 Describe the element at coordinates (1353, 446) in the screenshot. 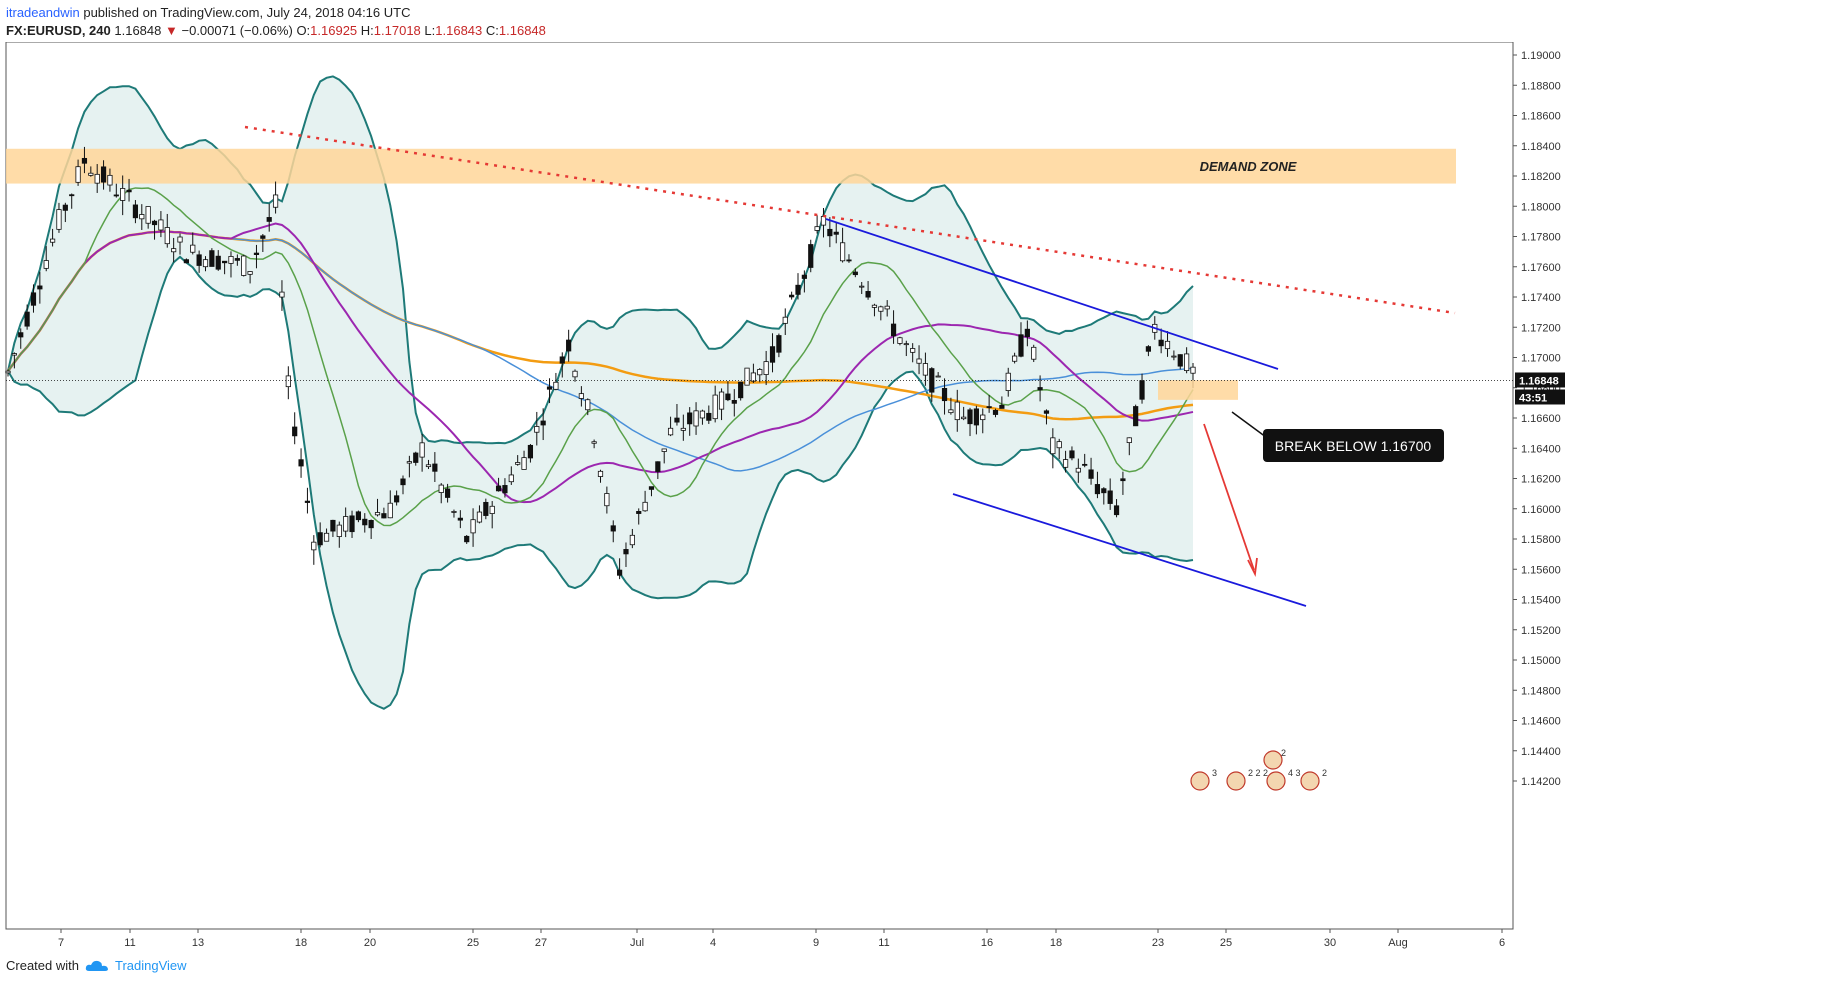

I see `callout-text: BREAK BELOW 1.16700` at that location.